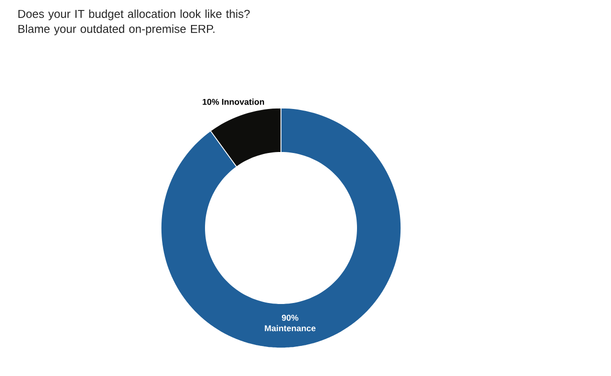 This screenshot has width=611, height=376. I want to click on slice-label: Maintenance, so click(290, 328).